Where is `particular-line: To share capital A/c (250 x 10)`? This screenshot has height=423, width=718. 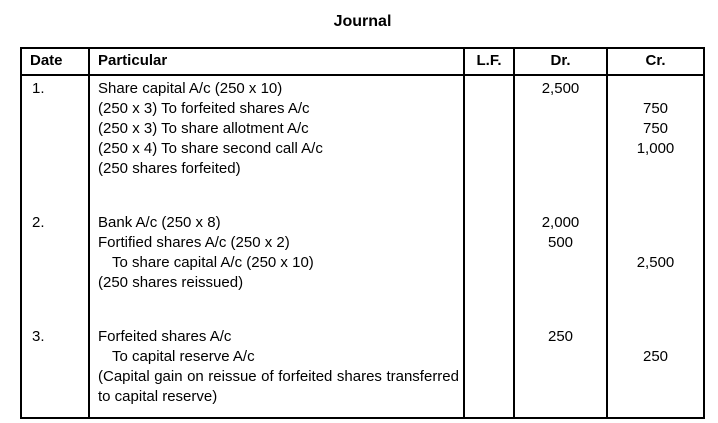 particular-line: To share capital A/c (250 x 10) is located at coordinates (277, 263).